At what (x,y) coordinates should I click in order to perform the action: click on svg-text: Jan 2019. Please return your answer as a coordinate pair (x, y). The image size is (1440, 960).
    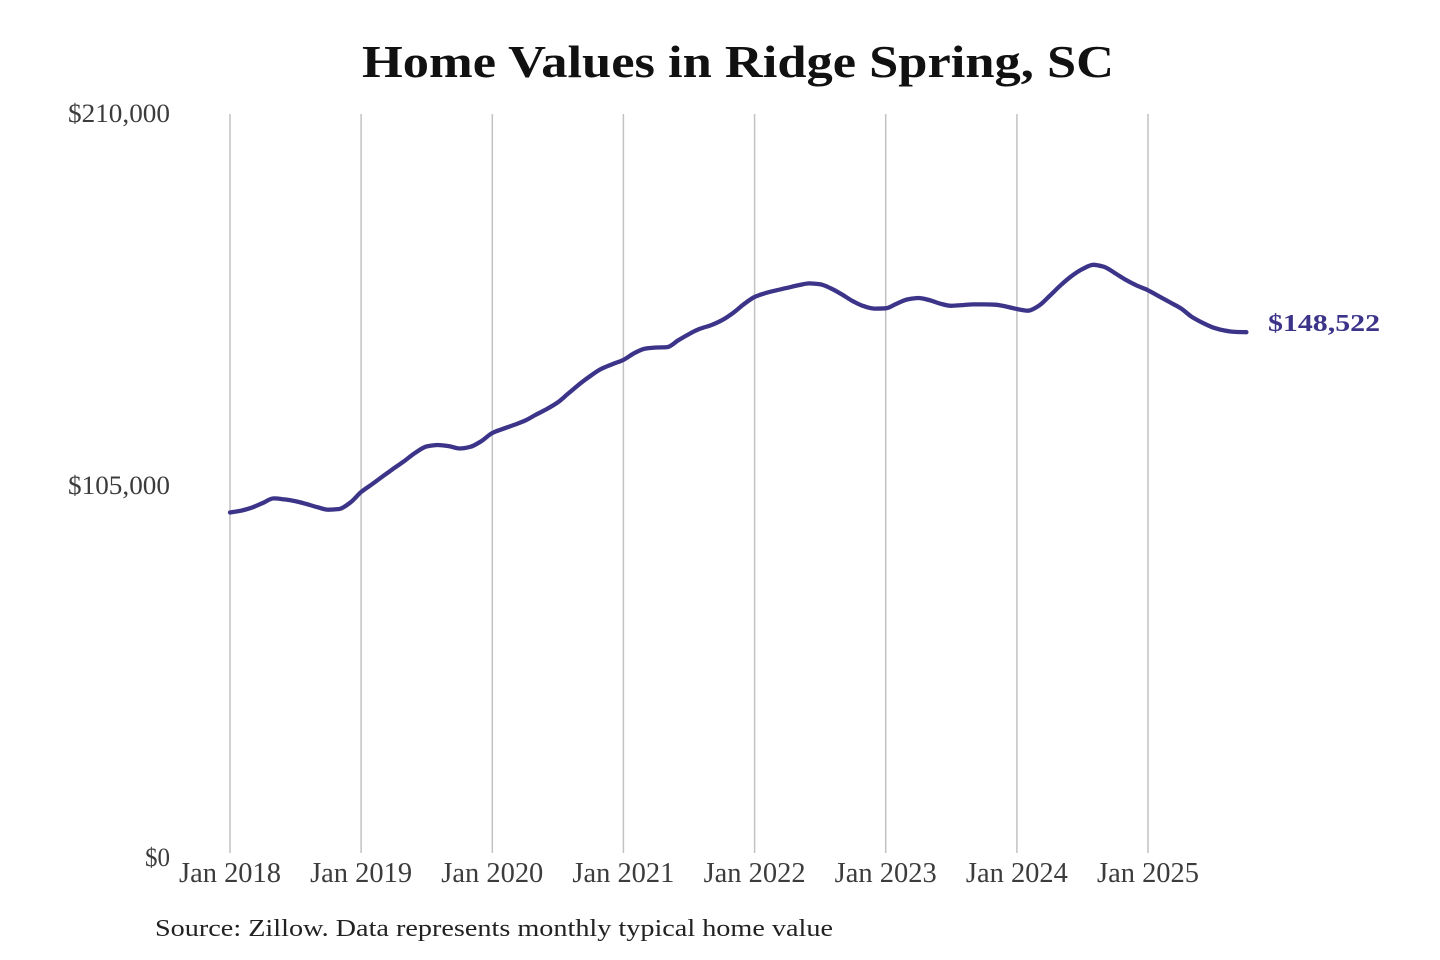
    Looking at the image, I should click on (361, 873).